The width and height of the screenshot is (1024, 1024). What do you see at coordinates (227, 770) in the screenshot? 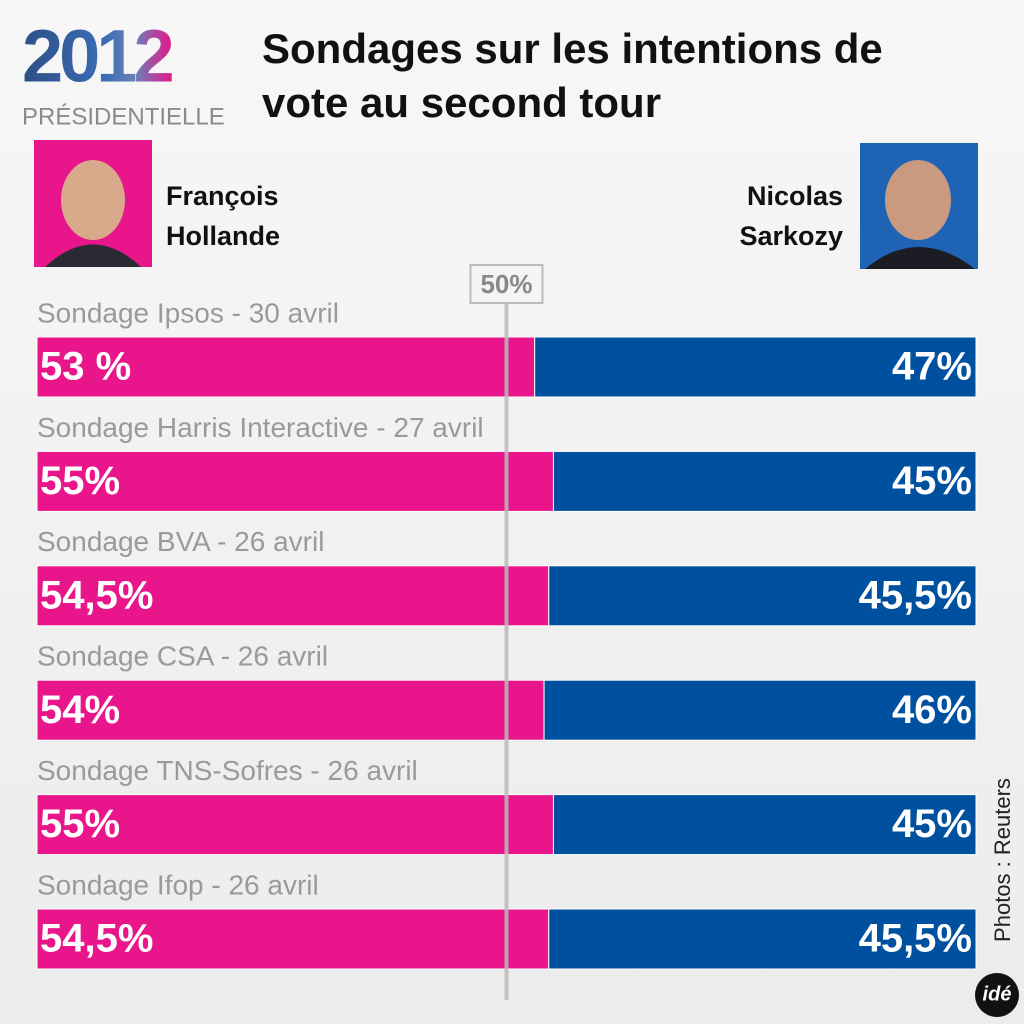
I see `category-label: Sondage TNS-Sofres - 26 avril` at bounding box center [227, 770].